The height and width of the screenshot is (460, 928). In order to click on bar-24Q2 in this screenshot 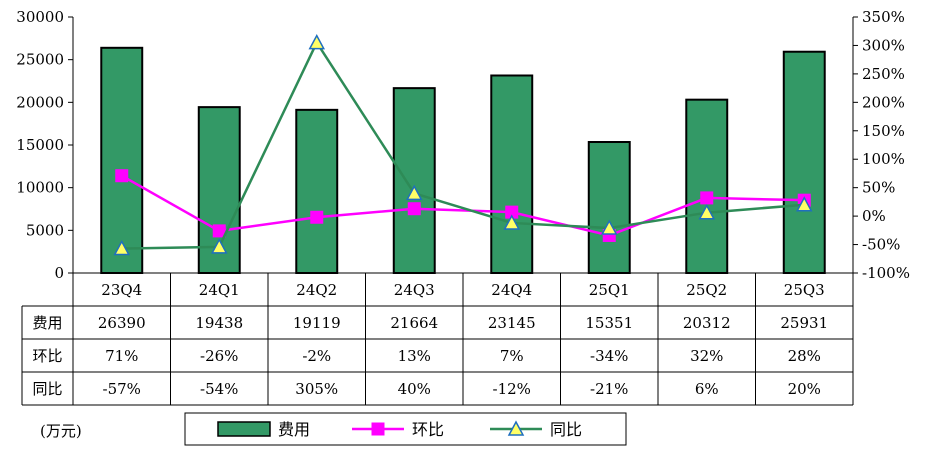, I will do `click(317, 191)`.